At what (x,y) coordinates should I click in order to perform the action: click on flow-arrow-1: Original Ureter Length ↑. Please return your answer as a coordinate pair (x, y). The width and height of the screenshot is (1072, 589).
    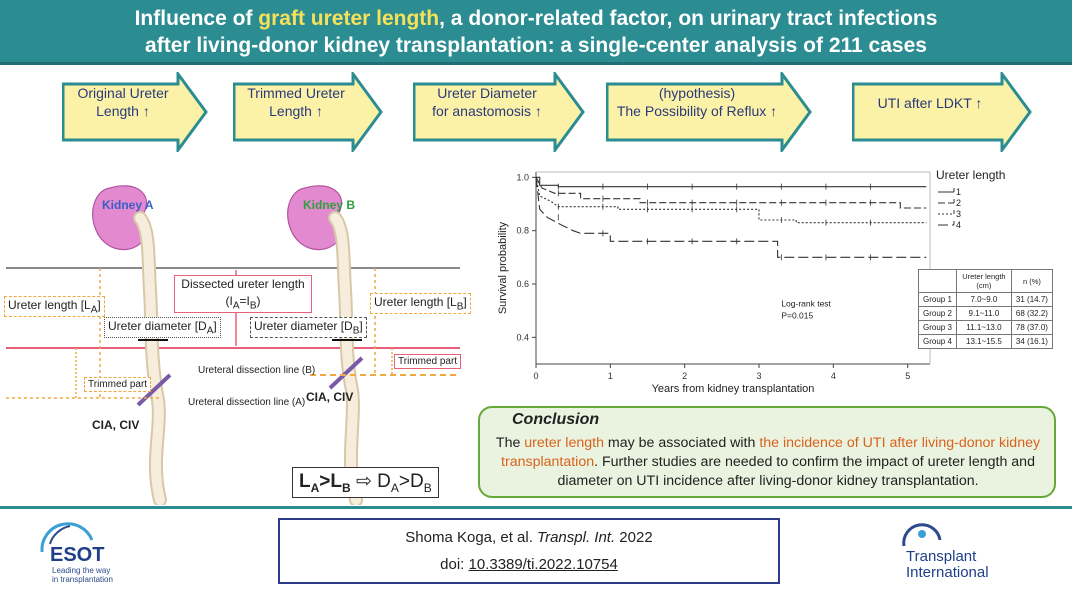
    Looking at the image, I should click on (134, 112).